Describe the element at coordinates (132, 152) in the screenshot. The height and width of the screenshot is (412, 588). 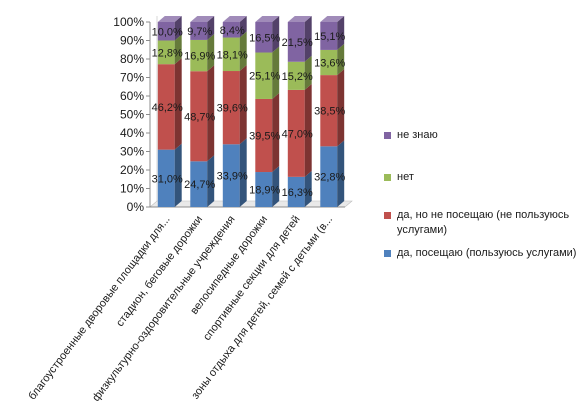
I see `y-tick-label: 30%` at that location.